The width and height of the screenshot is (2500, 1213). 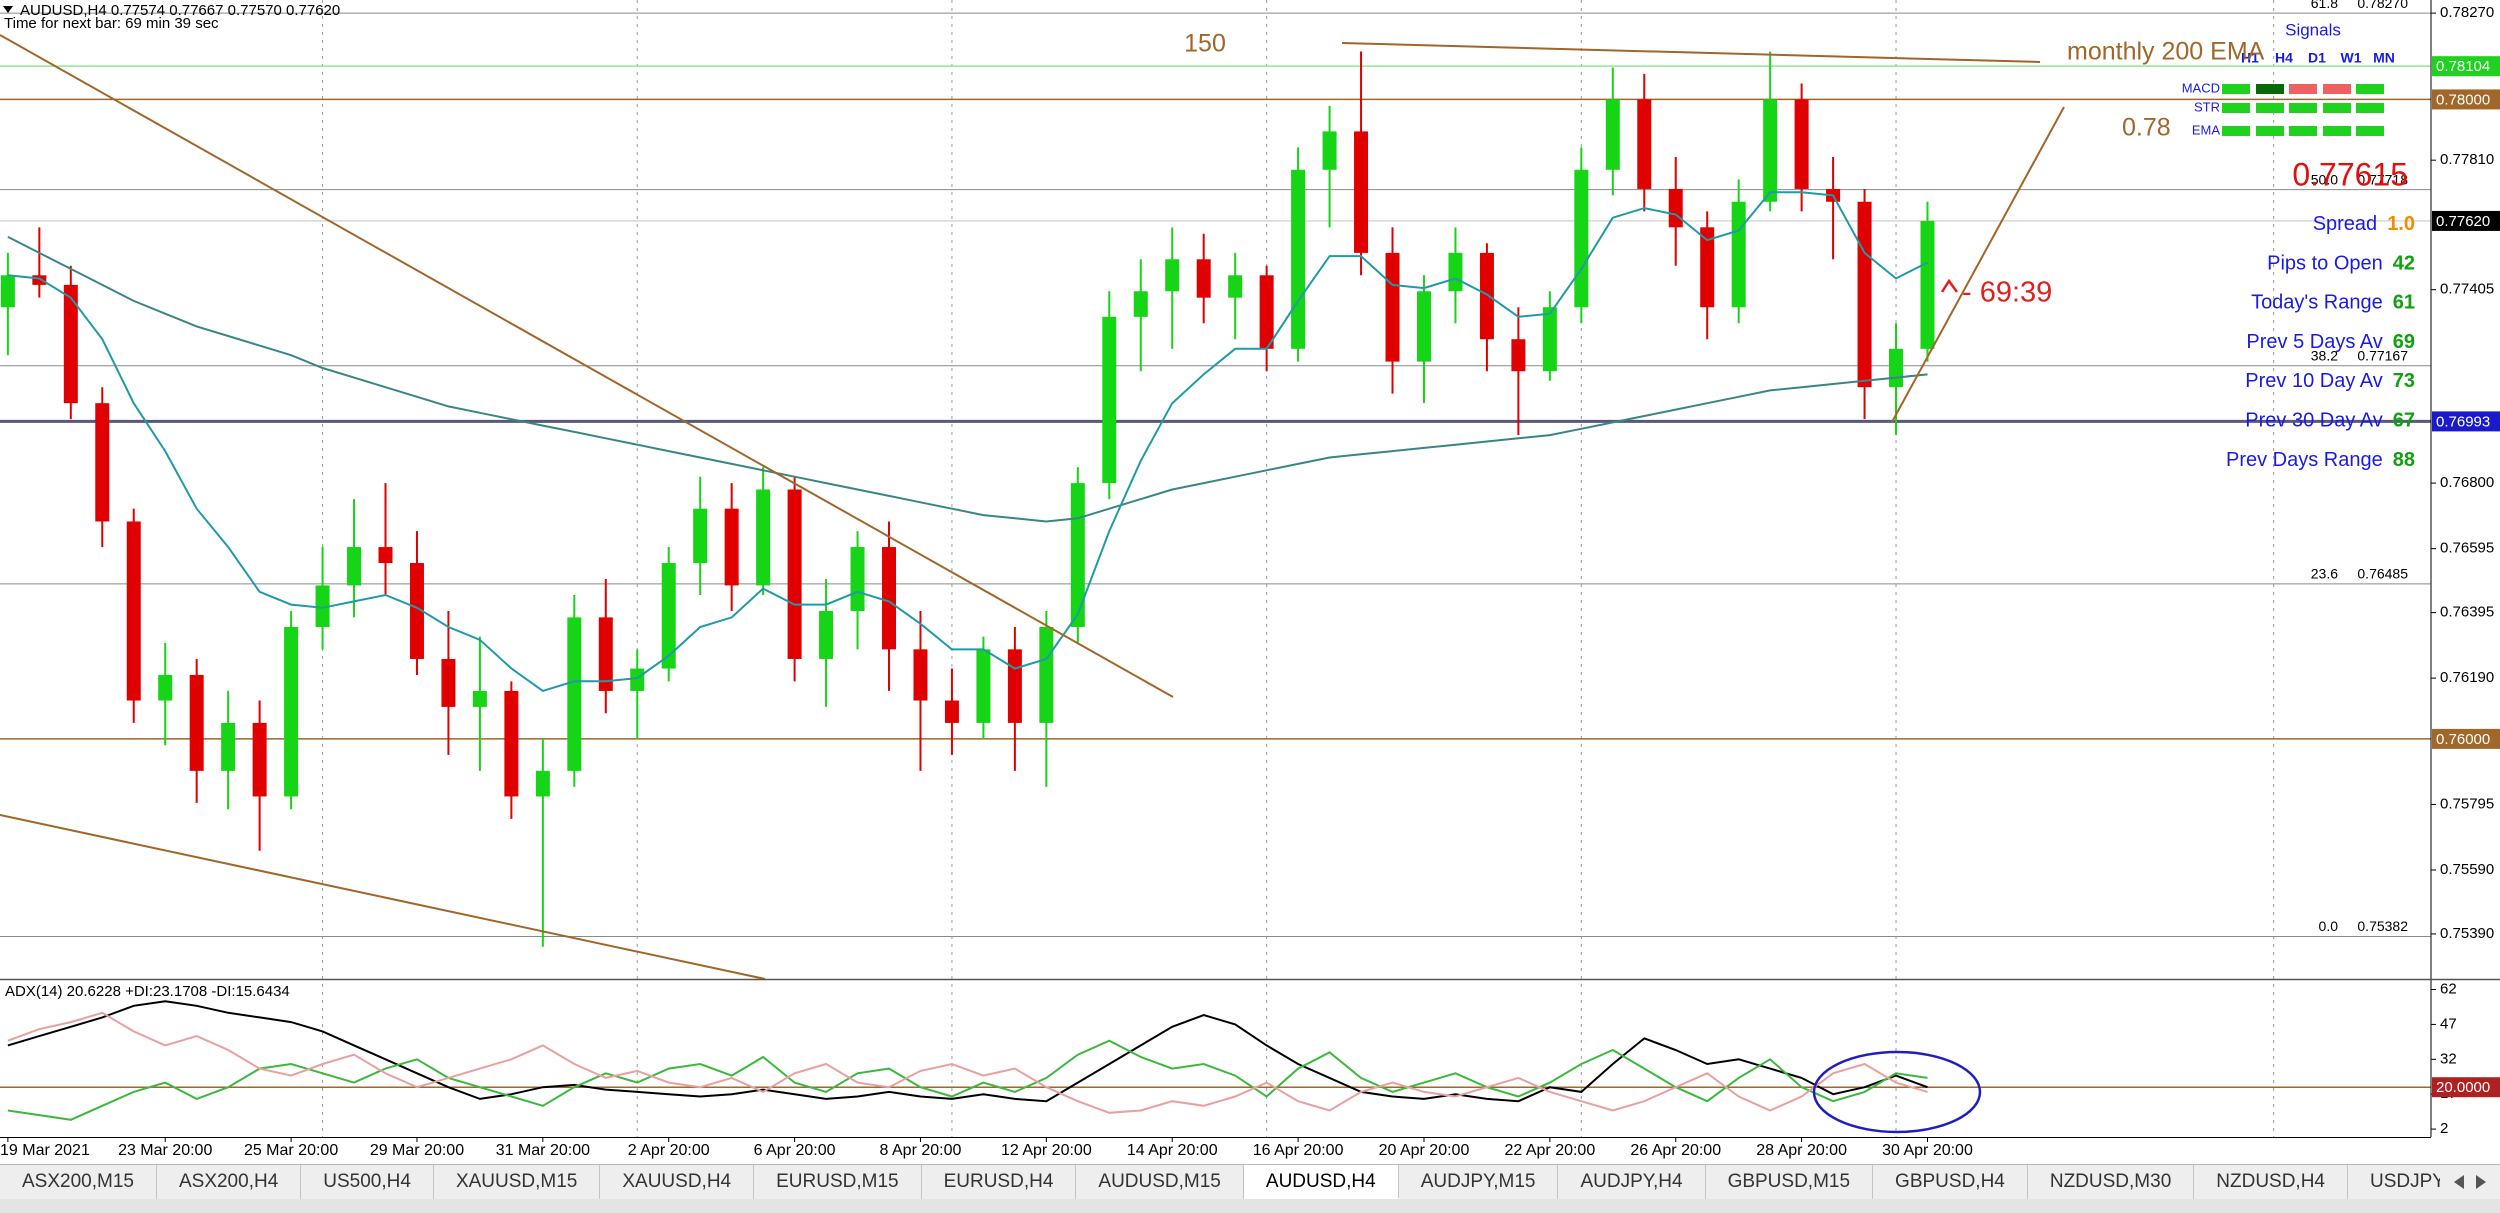 I want to click on fib-ratio: 50.0, so click(x=2324, y=179).